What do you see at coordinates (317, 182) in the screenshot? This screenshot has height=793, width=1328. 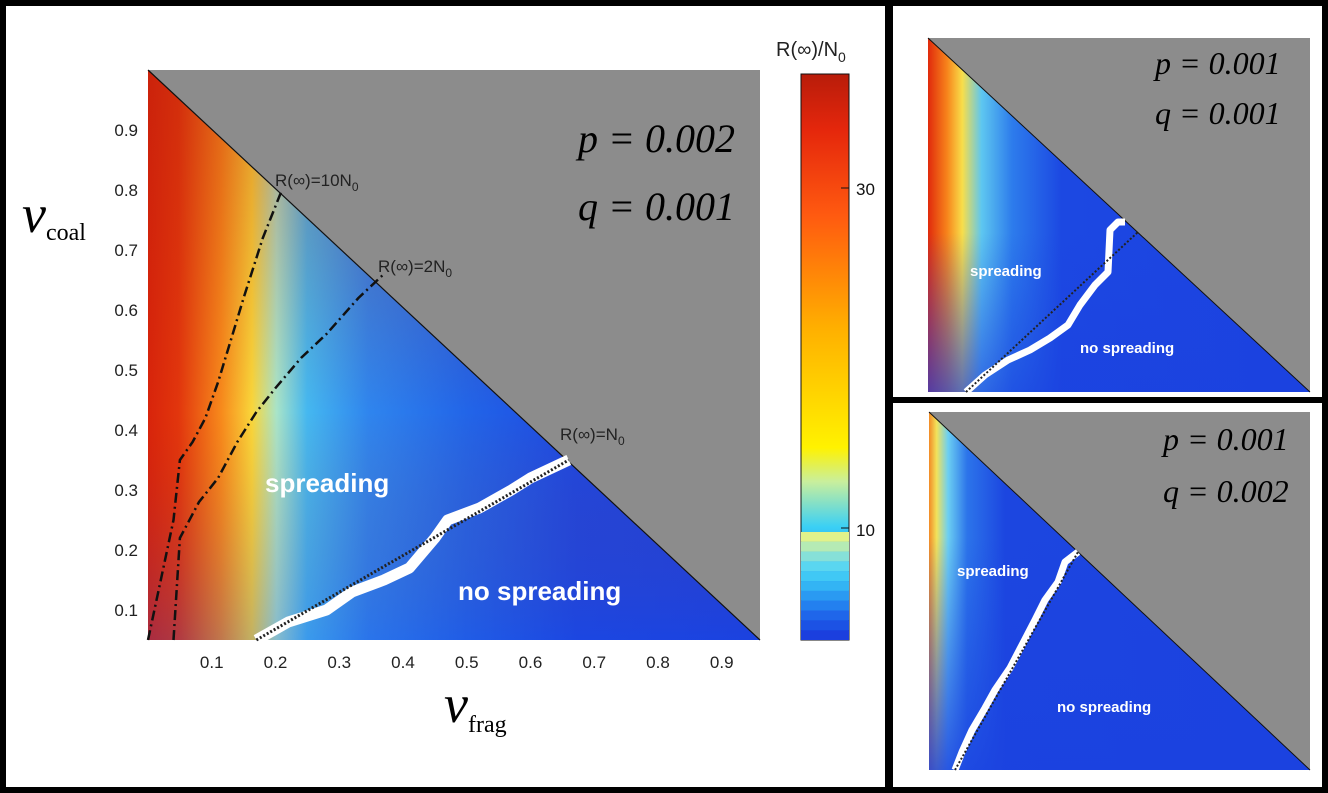 I see `contour-label-10n0: R(∞)=10N0` at bounding box center [317, 182].